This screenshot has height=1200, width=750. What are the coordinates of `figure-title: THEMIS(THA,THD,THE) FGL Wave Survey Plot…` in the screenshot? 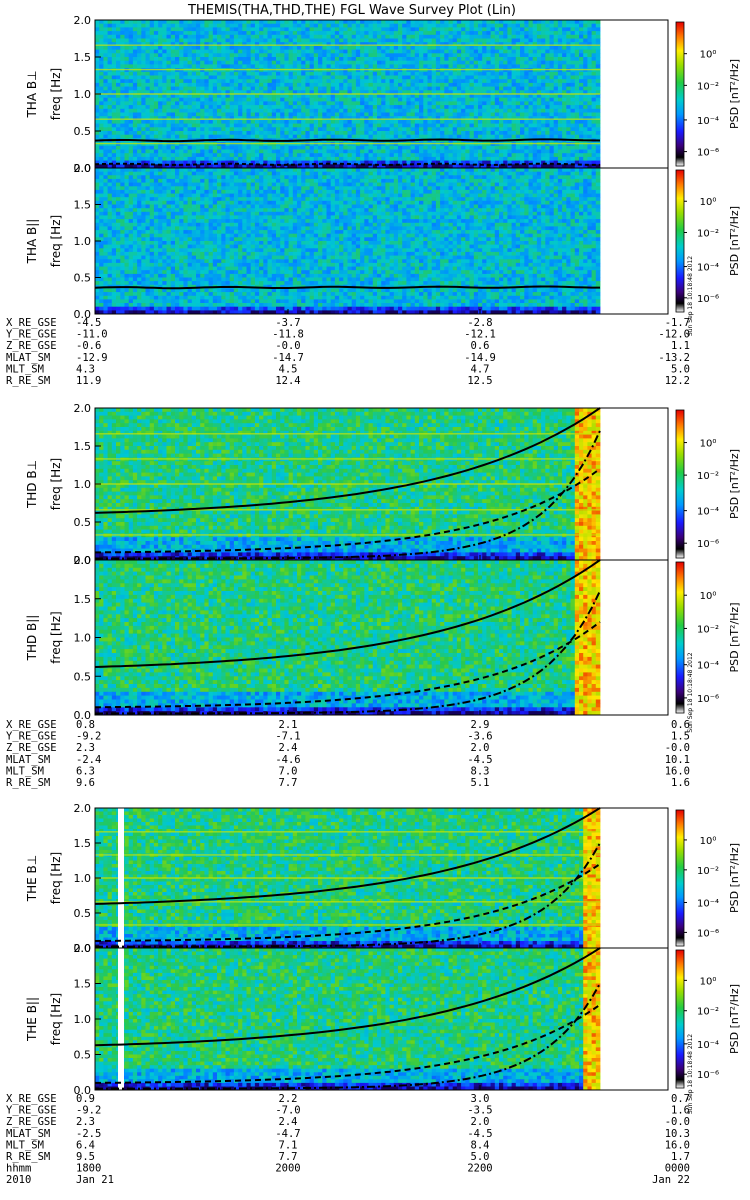 It's located at (351, 10).